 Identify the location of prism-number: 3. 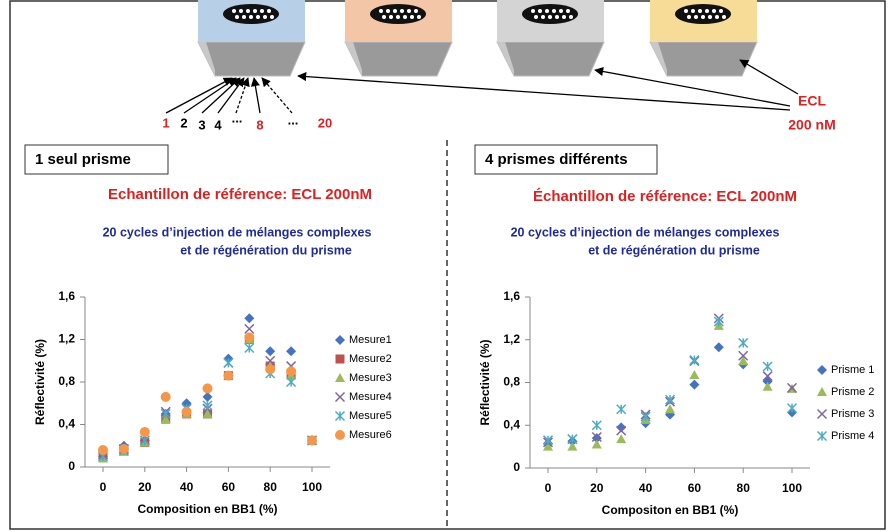
(201, 124).